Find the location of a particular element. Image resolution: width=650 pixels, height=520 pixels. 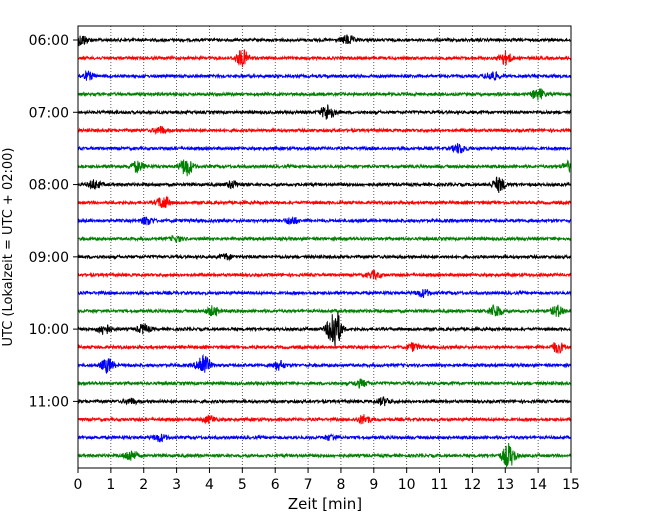

x-tick-label: 3 is located at coordinates (176, 485).